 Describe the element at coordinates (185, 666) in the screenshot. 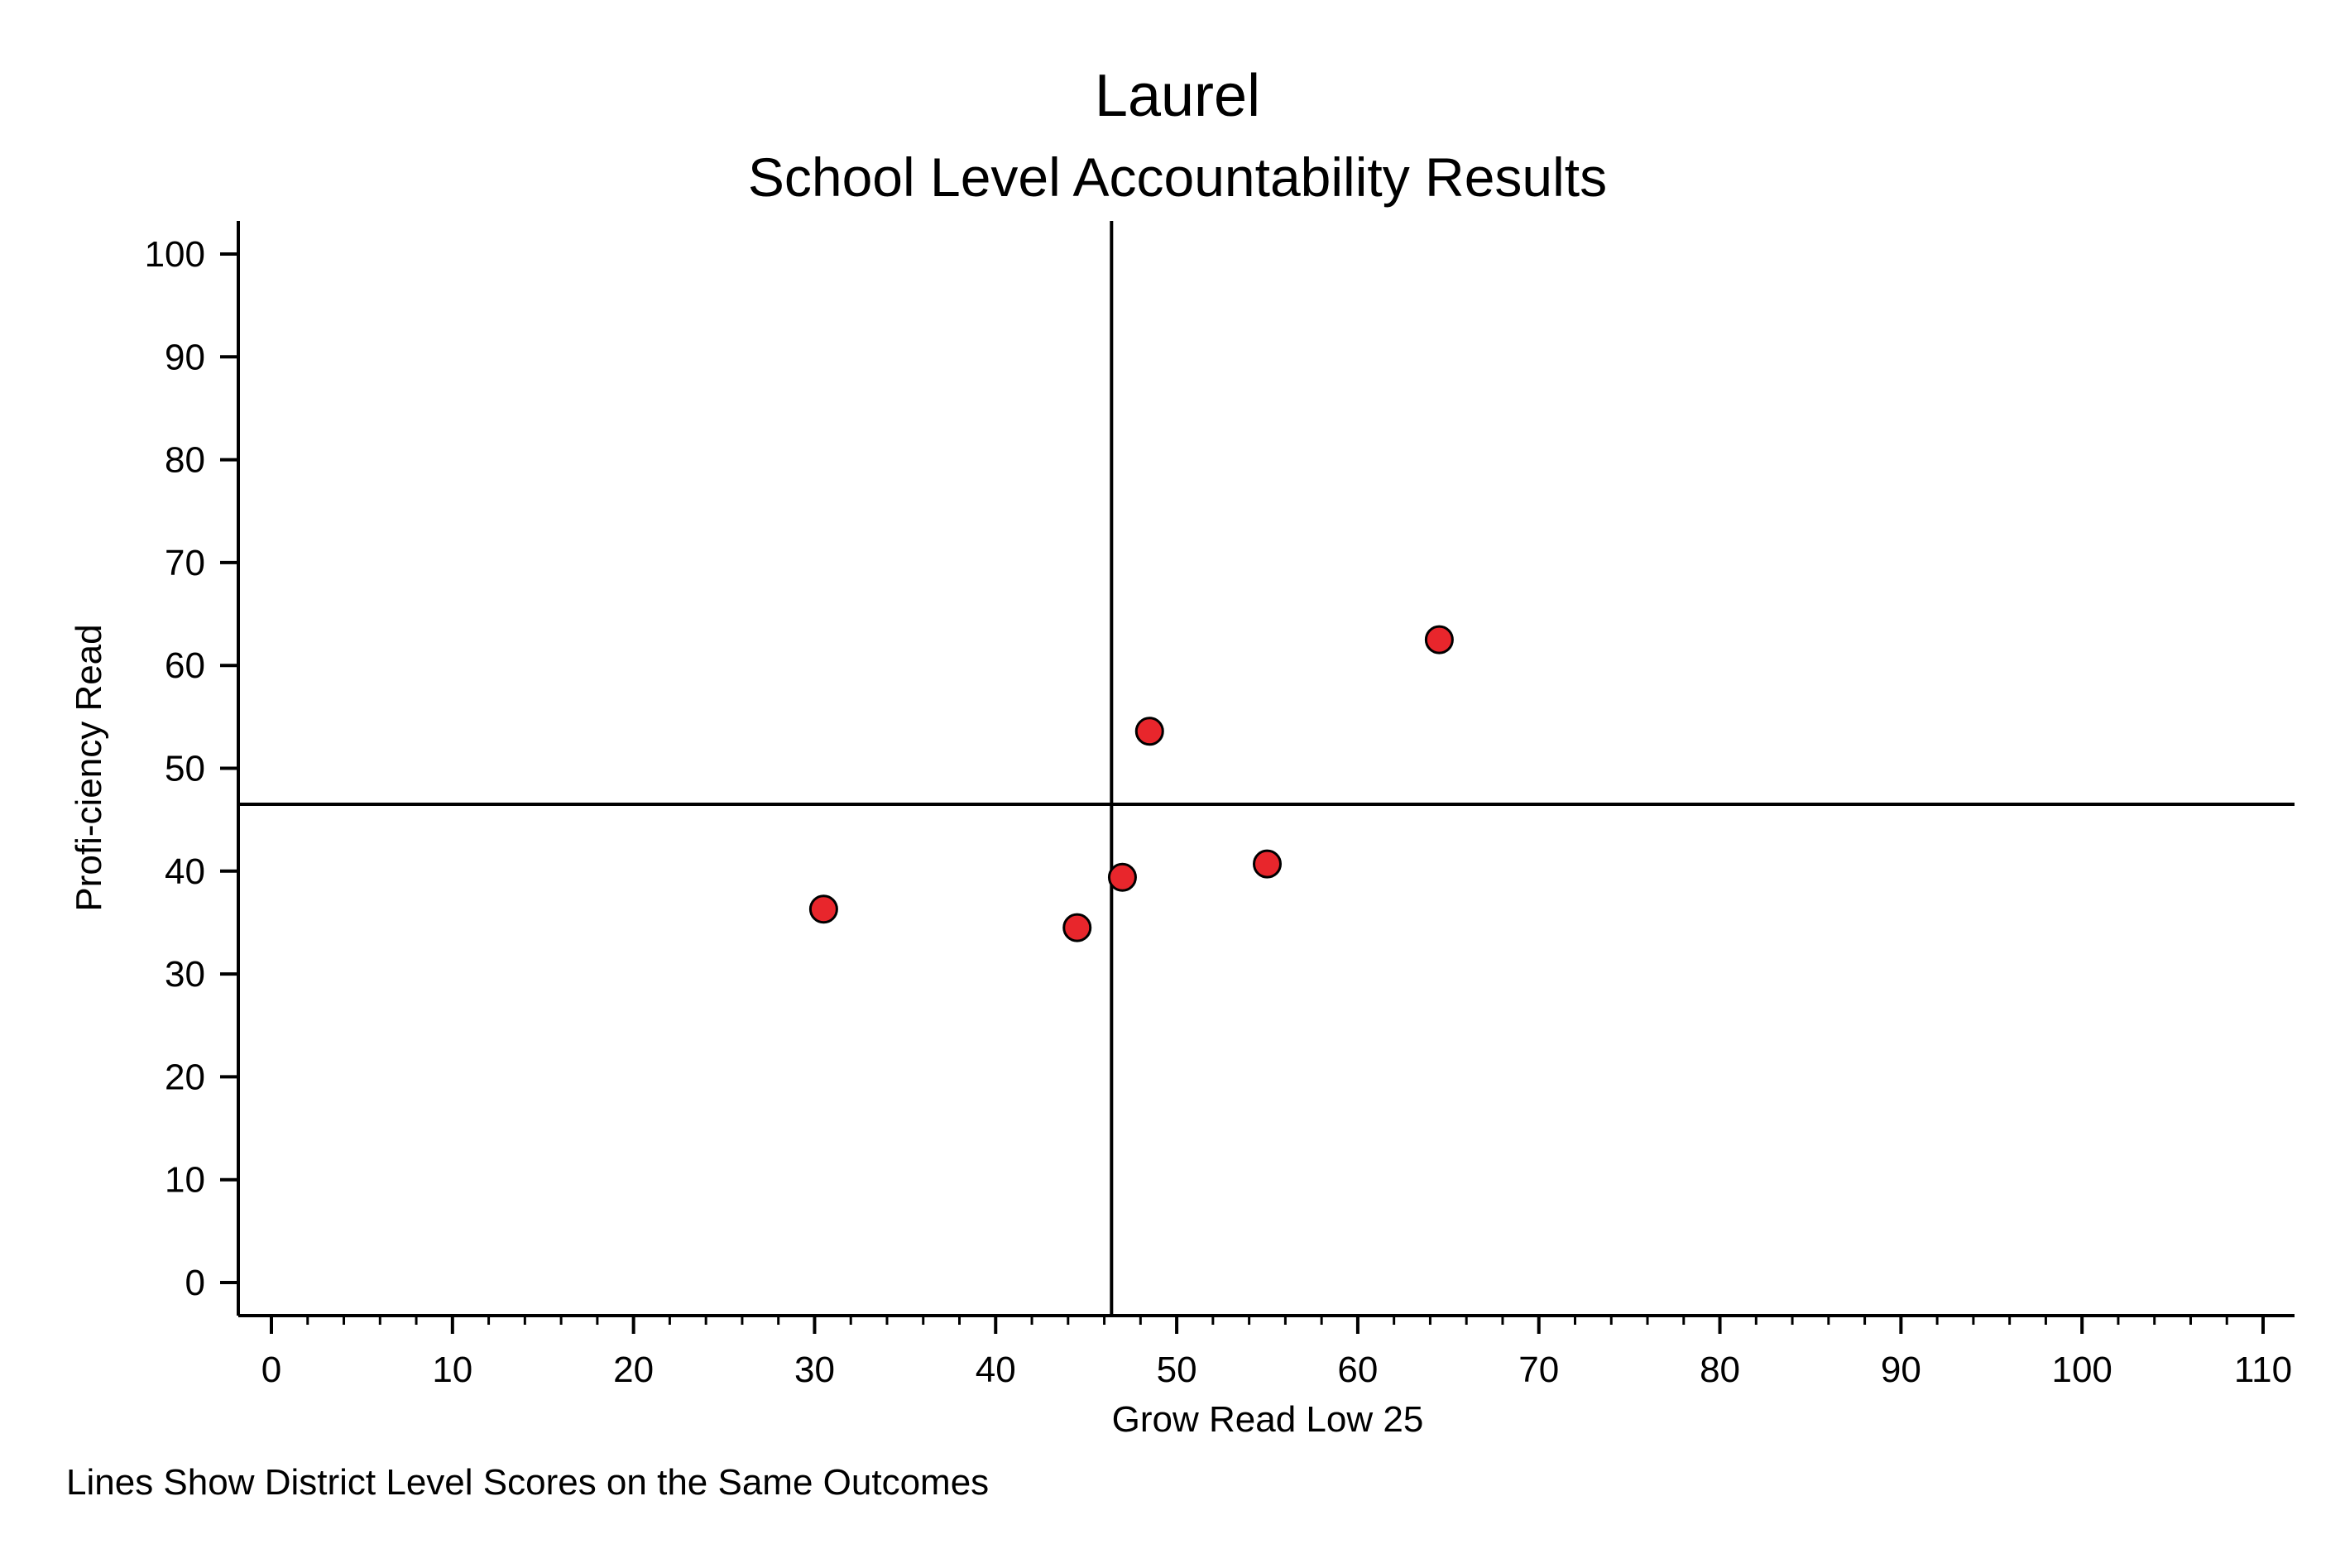

I see `y-tick-label: 60` at that location.